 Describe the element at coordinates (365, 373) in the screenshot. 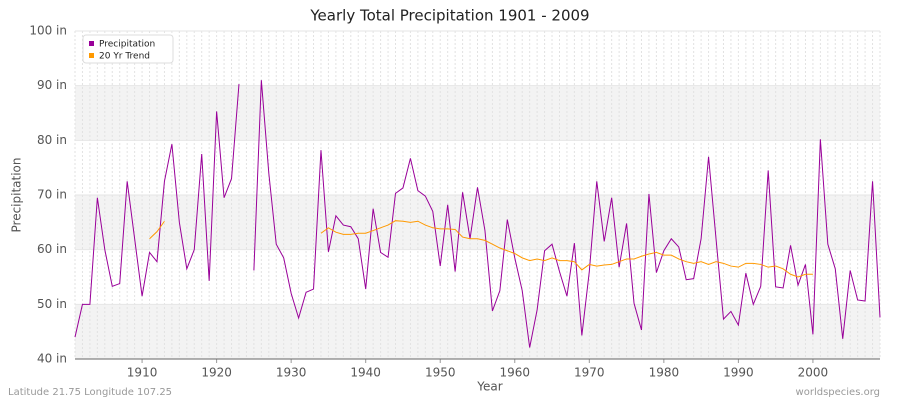

I see `x-tick-label: 1940` at that location.